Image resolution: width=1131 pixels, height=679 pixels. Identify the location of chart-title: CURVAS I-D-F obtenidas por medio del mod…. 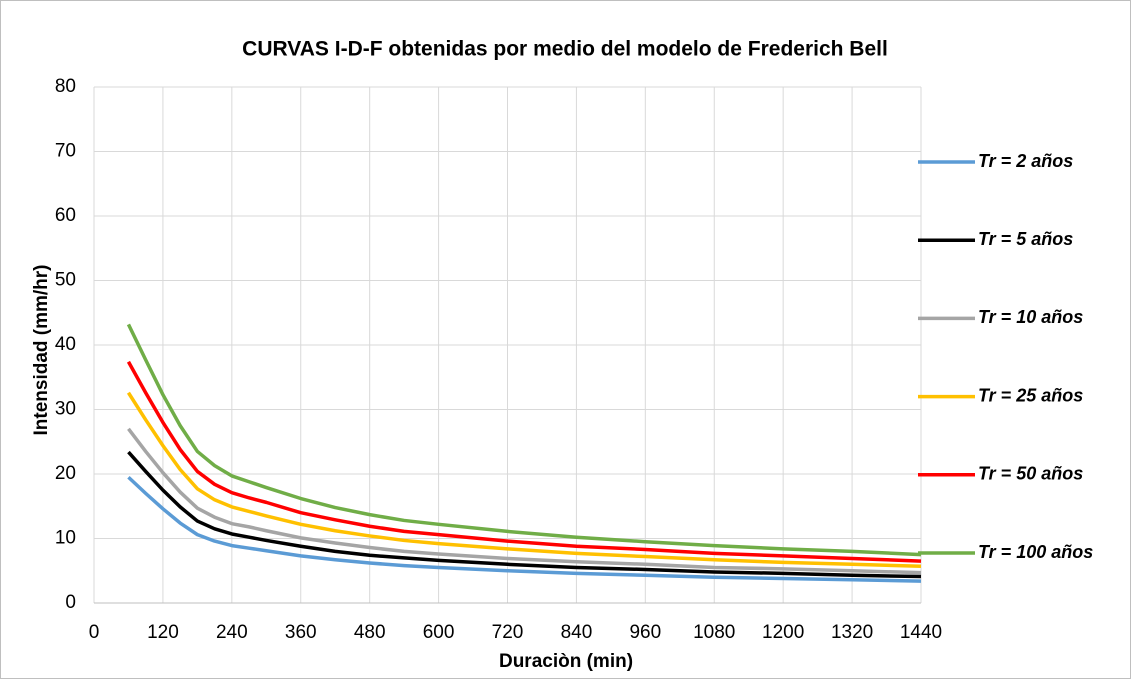
(565, 49).